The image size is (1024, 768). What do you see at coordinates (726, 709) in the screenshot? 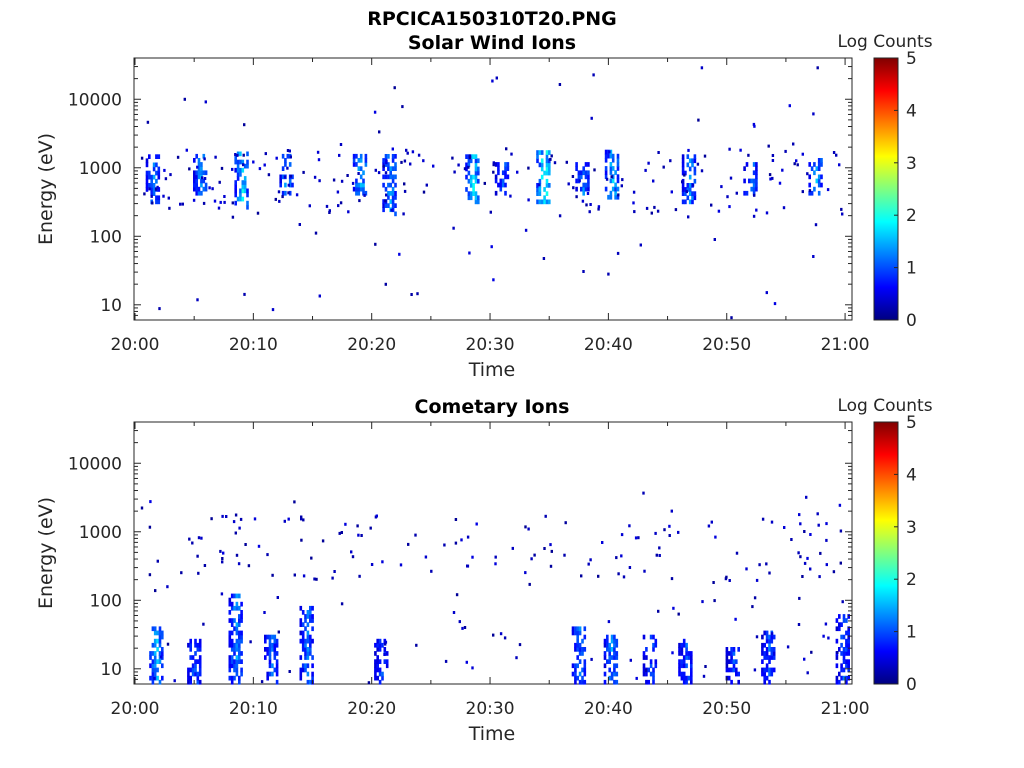
I see `x-tick-label: 20:50` at bounding box center [726, 709].